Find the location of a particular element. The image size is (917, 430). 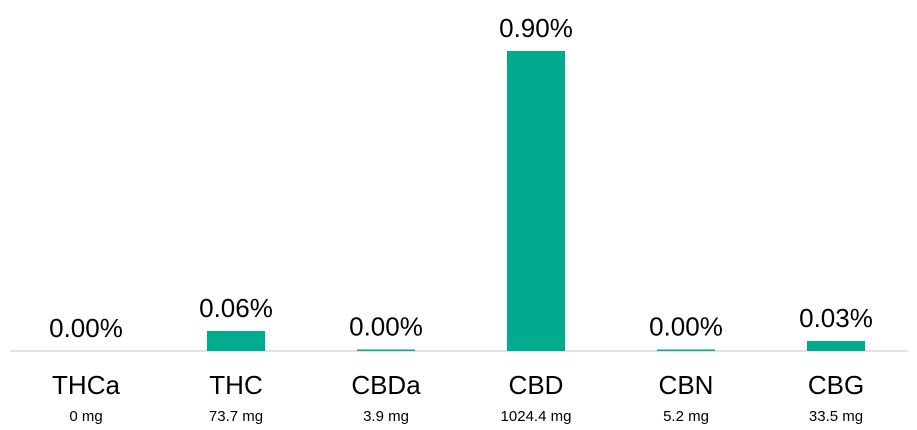

mg-label-cbd: 1024.4 mg is located at coordinates (536, 416).